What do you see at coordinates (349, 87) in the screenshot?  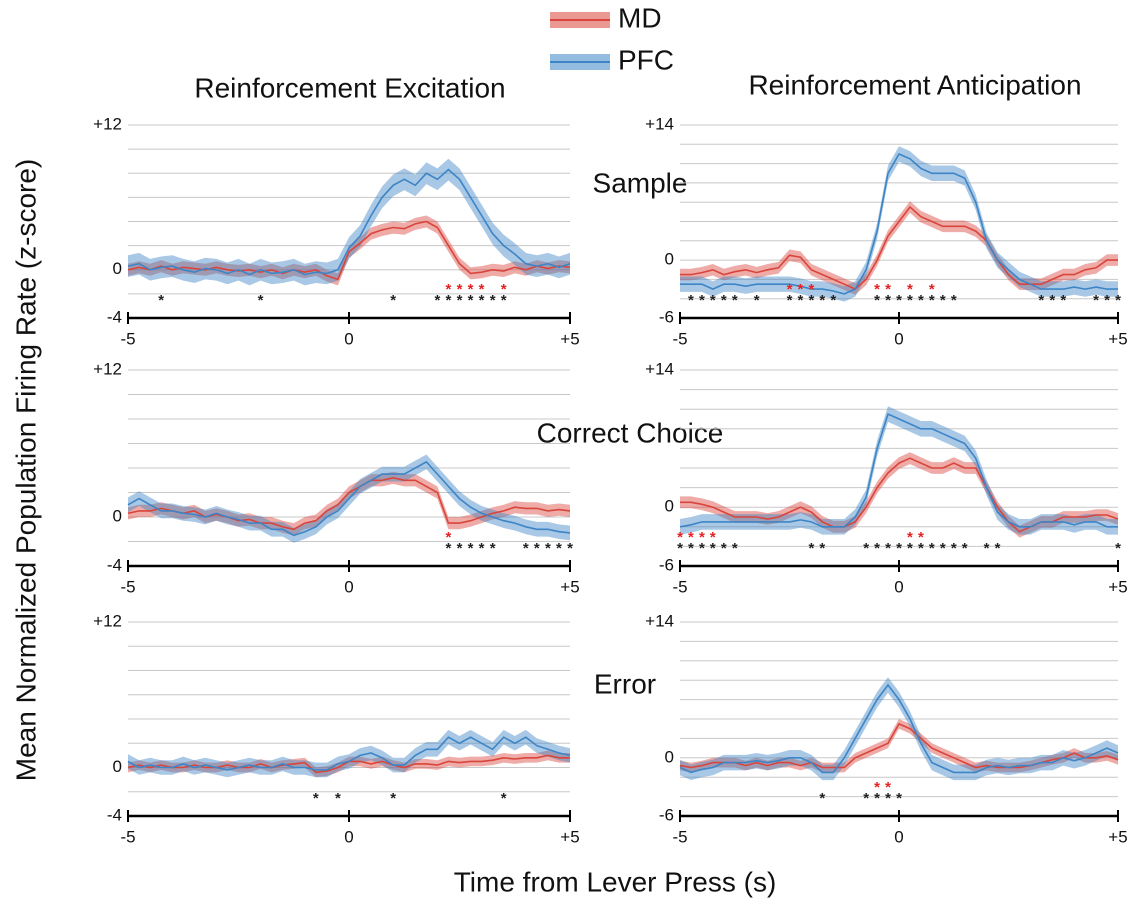 I see `column-title: Reinforcement Excitation` at bounding box center [349, 87].